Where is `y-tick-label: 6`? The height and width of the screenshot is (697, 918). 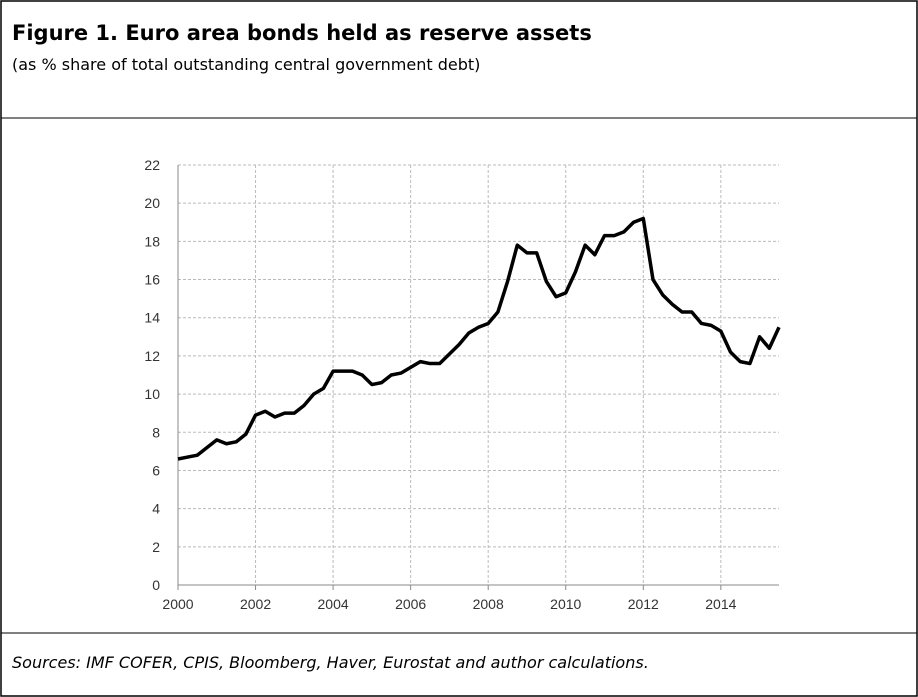
y-tick-label: 6 is located at coordinates (156, 470).